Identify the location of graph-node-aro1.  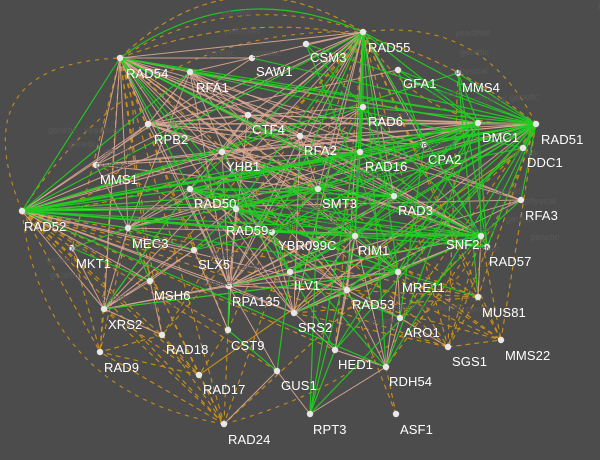
(400, 318).